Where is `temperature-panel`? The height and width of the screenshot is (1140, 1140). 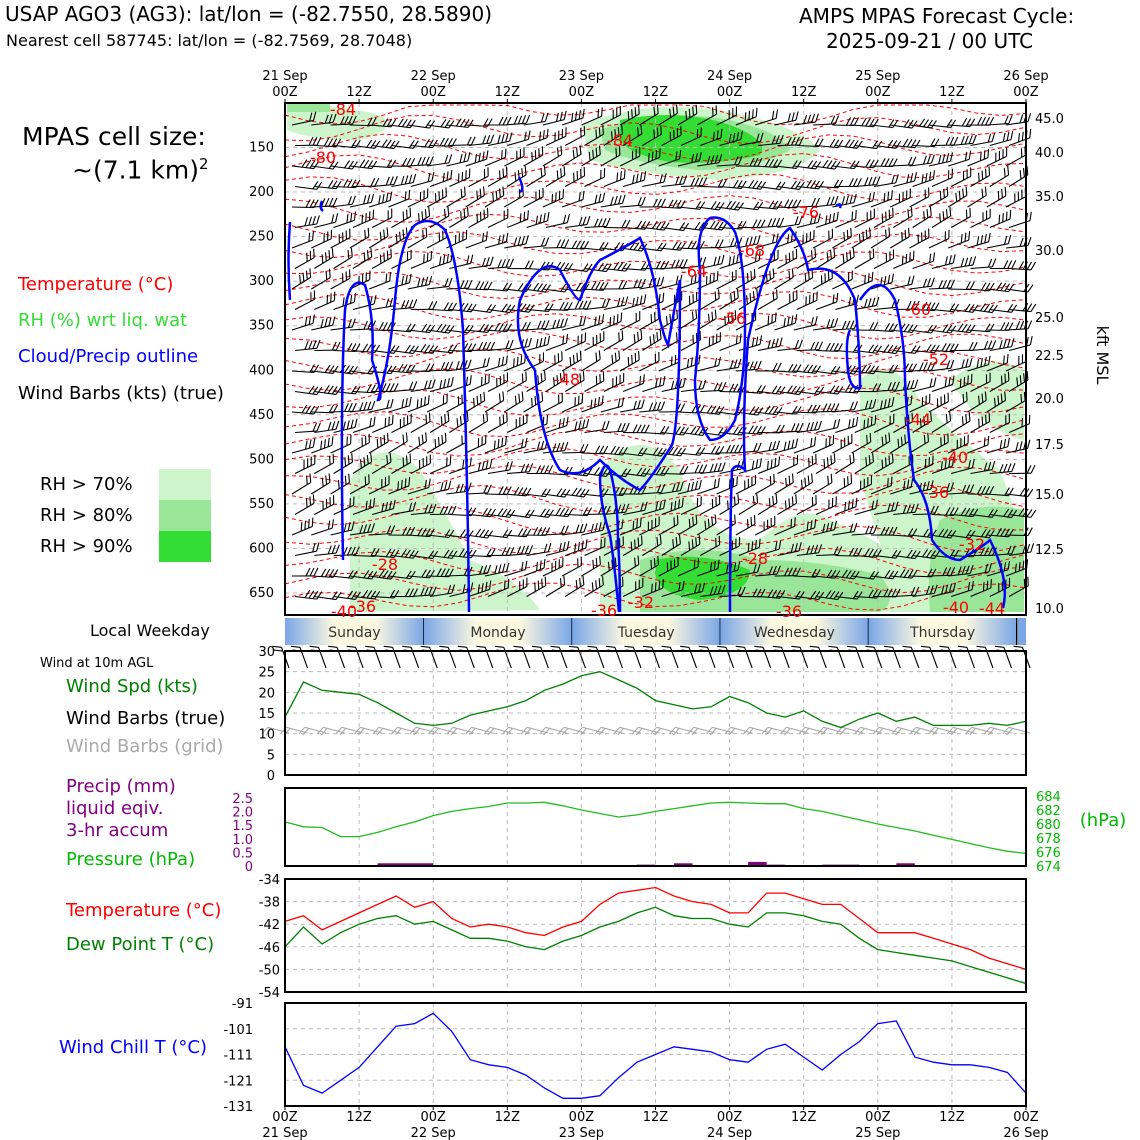
temperature-panel is located at coordinates (655, 935).